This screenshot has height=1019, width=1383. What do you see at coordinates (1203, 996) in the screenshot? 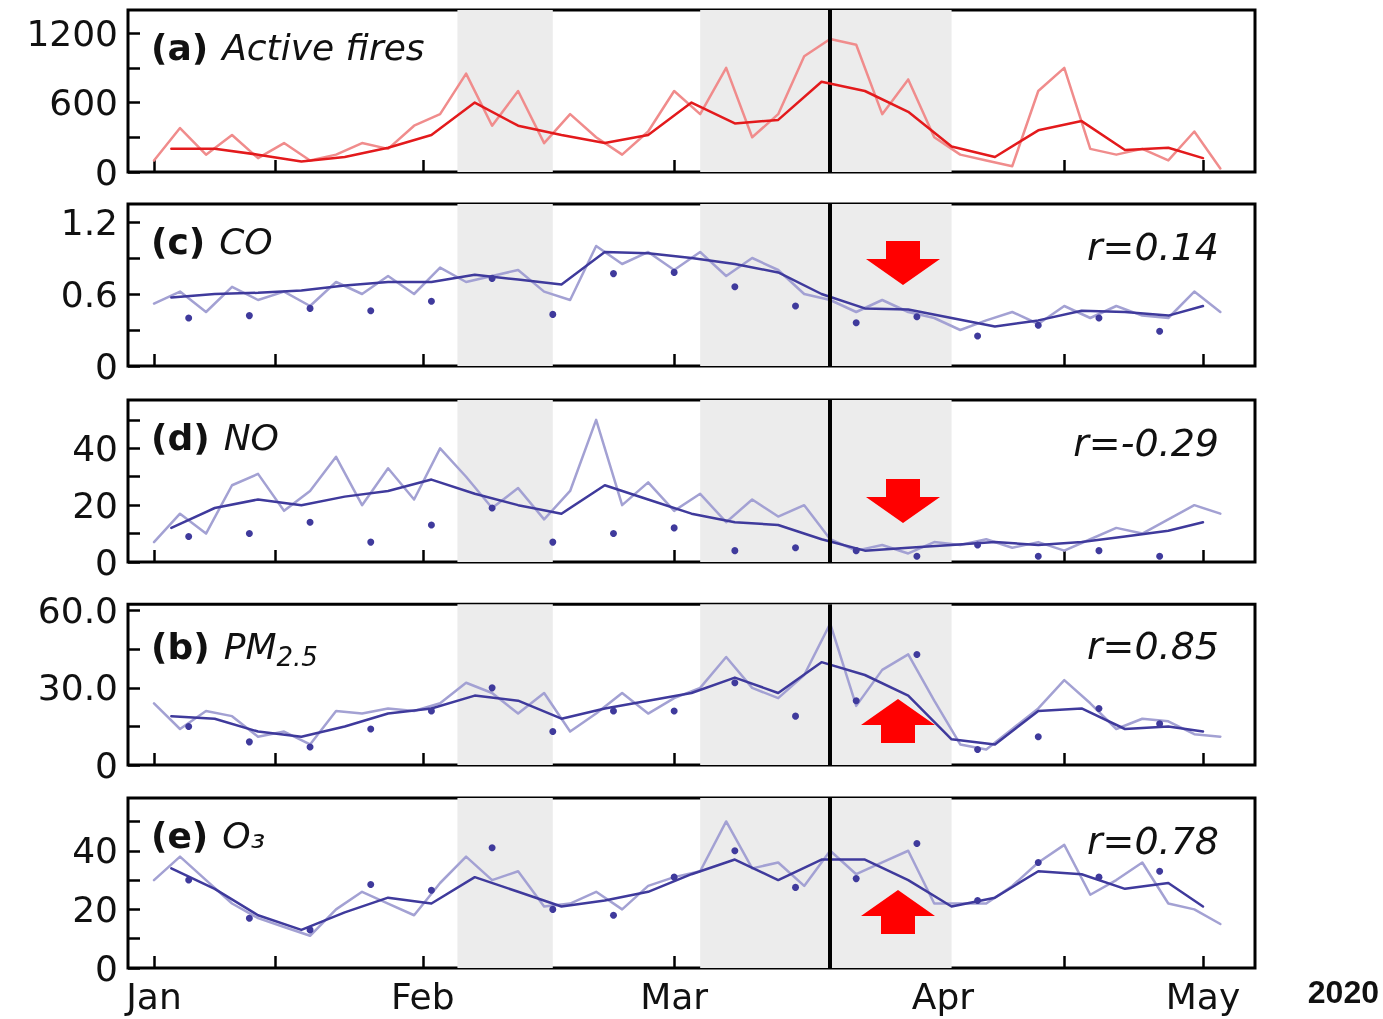
I see `x-tick-label: May` at bounding box center [1203, 996].